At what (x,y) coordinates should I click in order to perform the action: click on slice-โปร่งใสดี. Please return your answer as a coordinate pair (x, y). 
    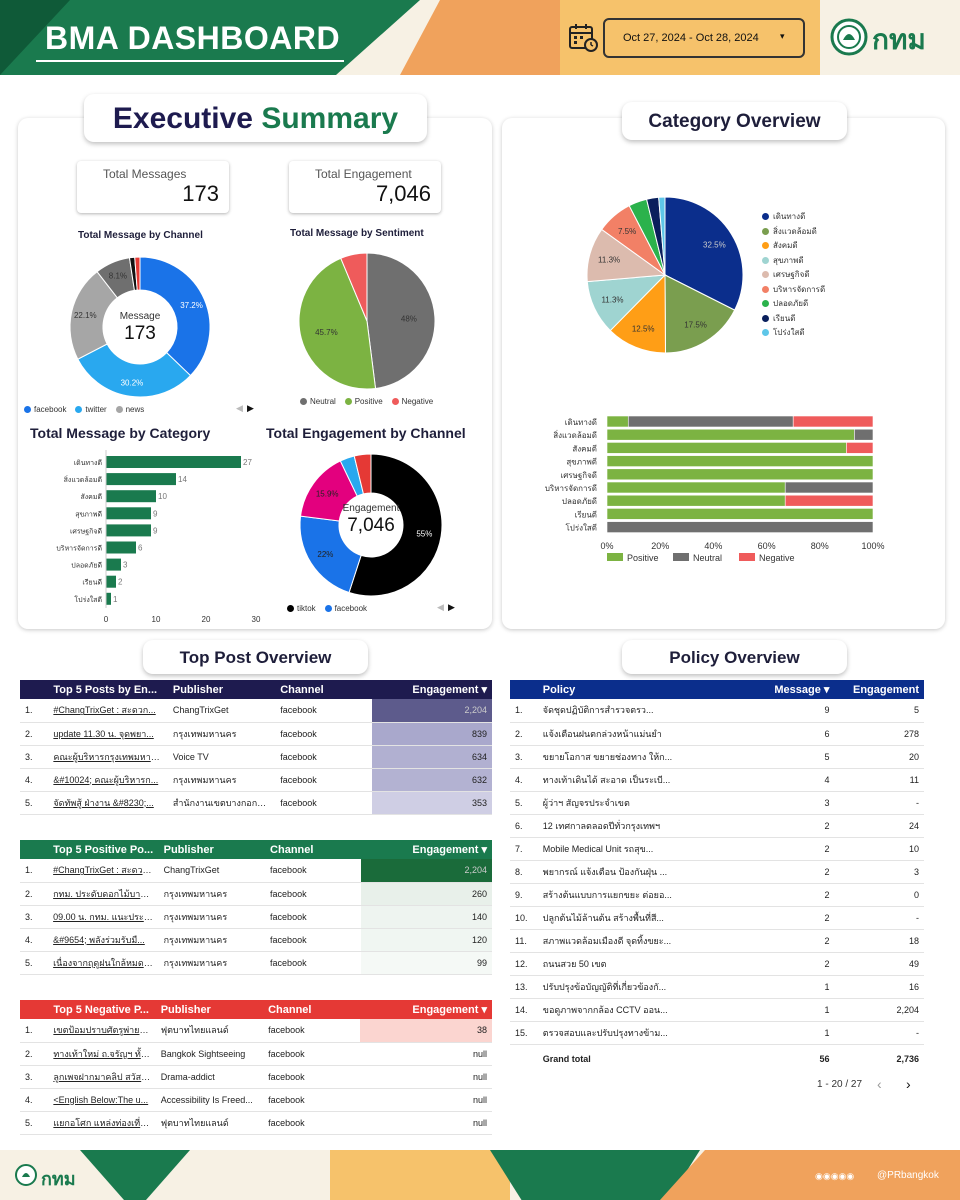
    Looking at the image, I should click on (662, 236).